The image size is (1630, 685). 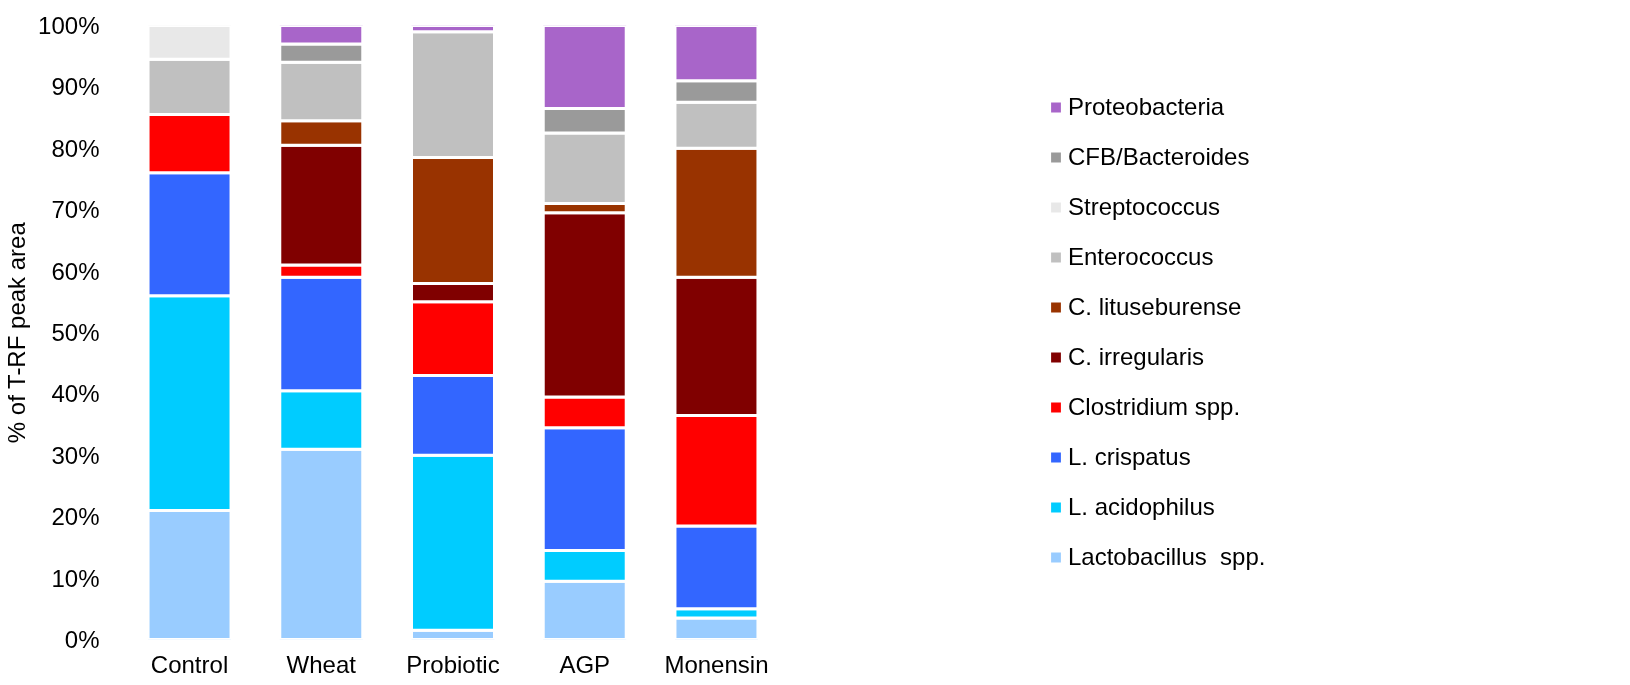 I want to click on legend-label: Proteobacteria, so click(x=1147, y=107).